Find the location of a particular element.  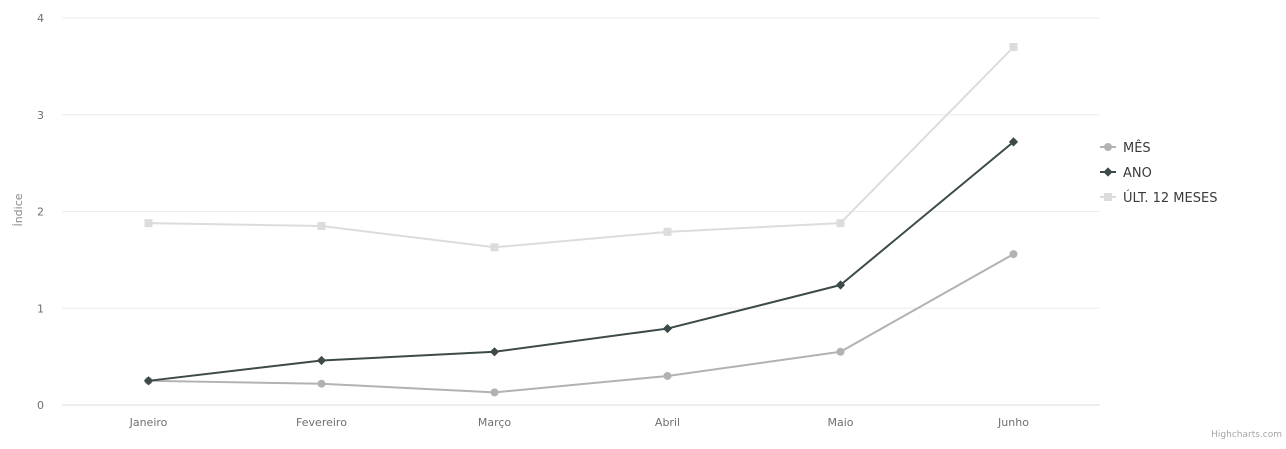

x-tick-label: Abril is located at coordinates (667, 422).